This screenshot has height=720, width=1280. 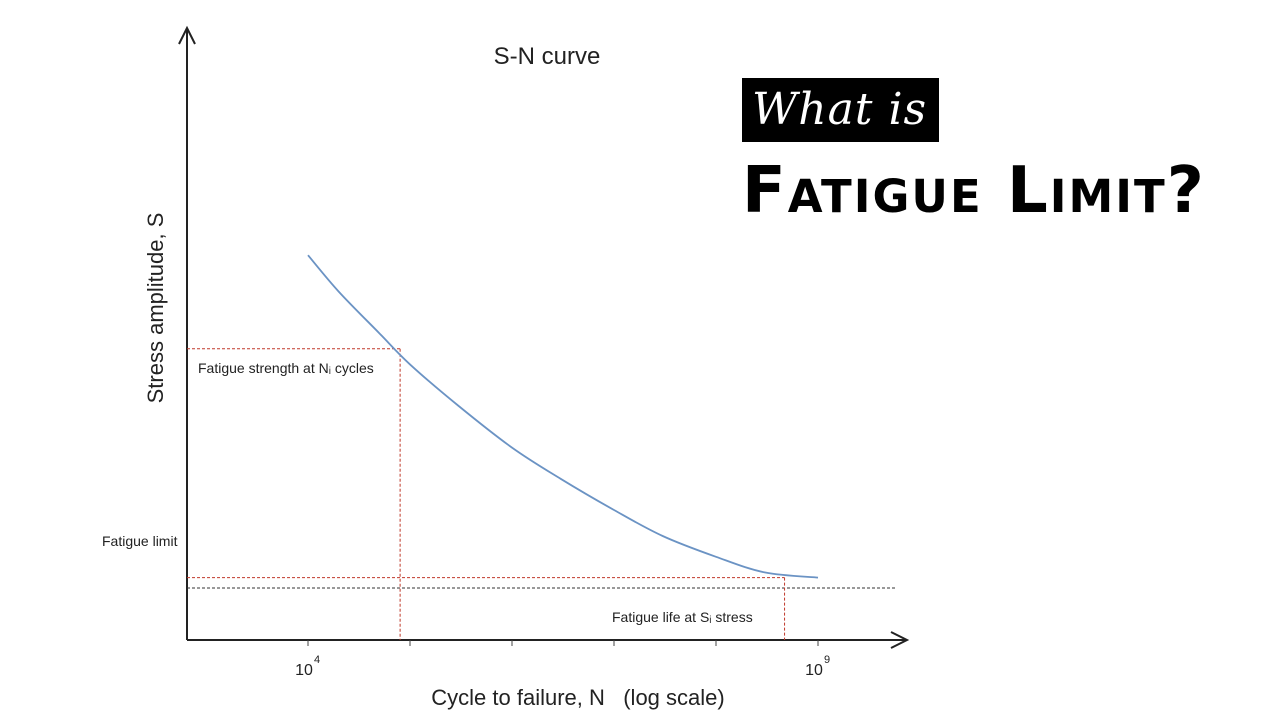 What do you see at coordinates (974, 191) in the screenshot?
I see `headline-title: Fatigue Limit?` at bounding box center [974, 191].